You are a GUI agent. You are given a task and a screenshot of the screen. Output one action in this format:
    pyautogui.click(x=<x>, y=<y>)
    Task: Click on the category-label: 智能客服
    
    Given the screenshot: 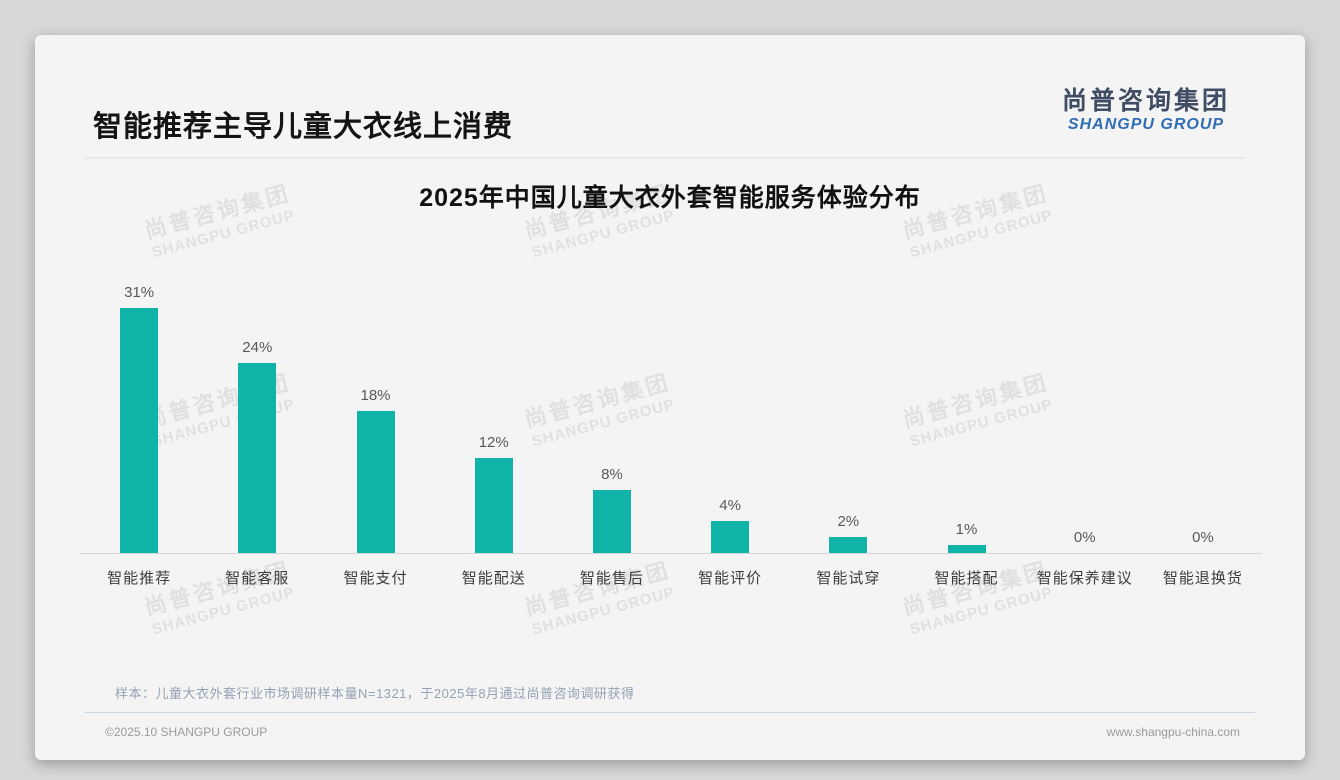 What is the action you would take?
    pyautogui.click(x=257, y=578)
    